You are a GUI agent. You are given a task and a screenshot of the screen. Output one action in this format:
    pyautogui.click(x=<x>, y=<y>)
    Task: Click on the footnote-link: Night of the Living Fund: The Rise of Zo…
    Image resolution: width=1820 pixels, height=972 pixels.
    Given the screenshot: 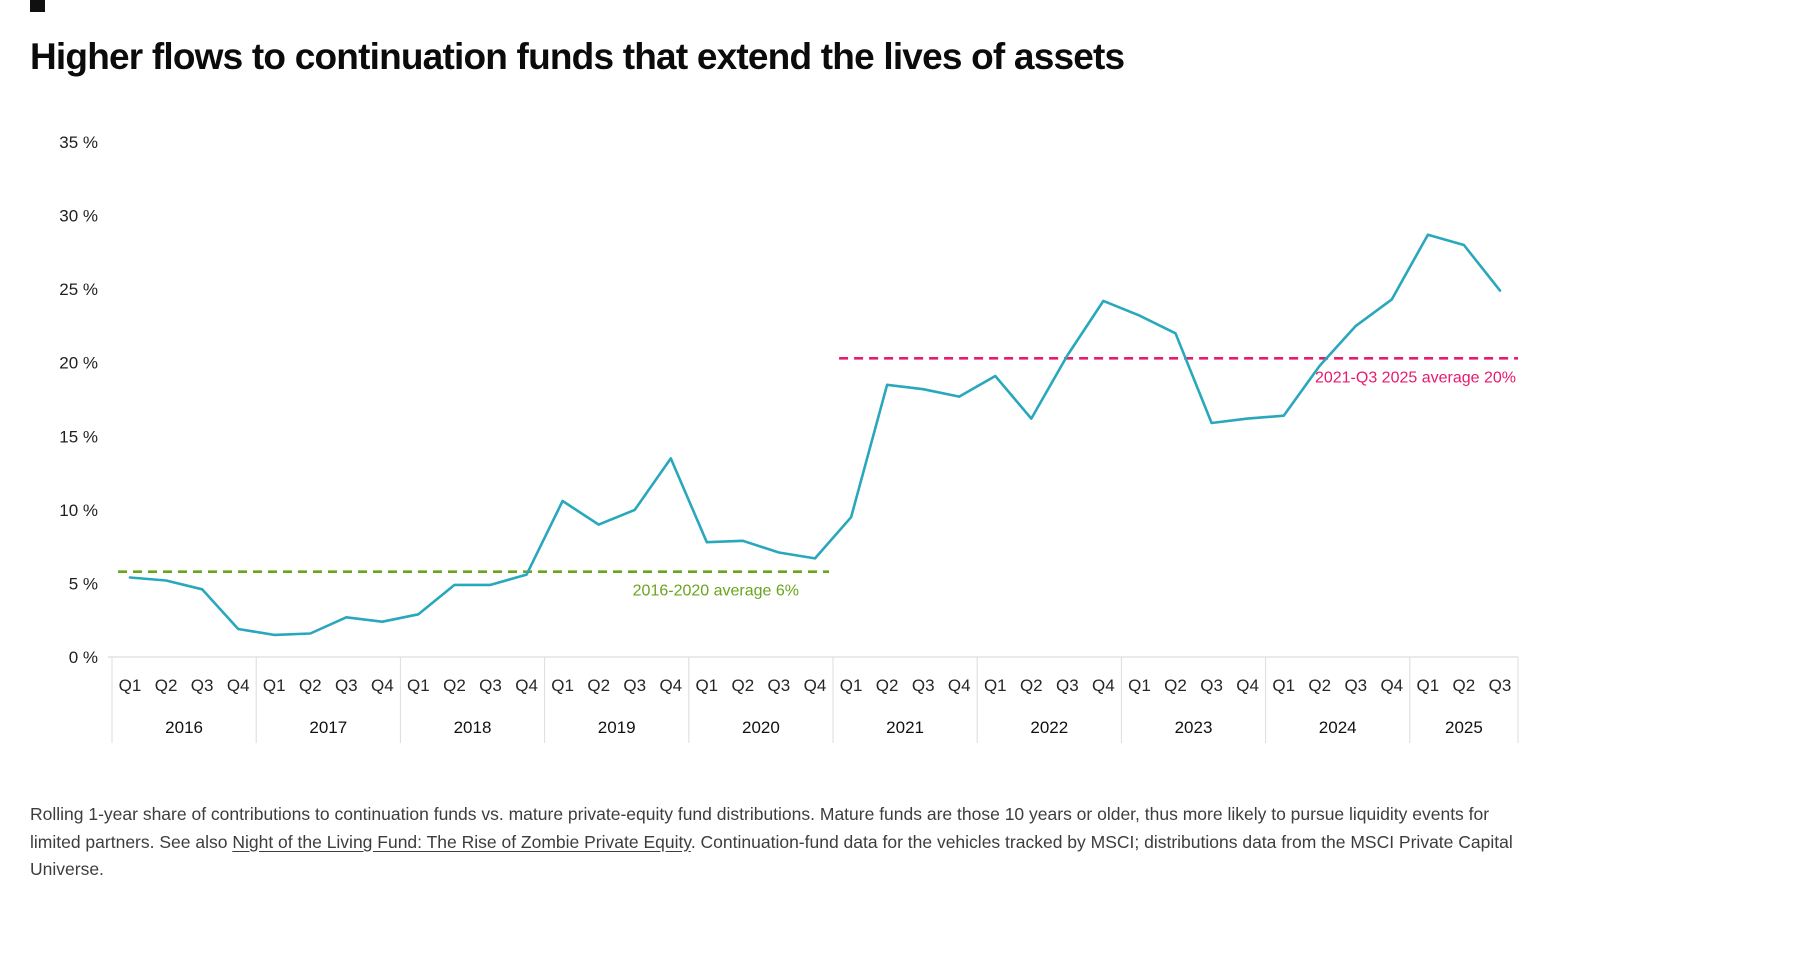 What is the action you would take?
    pyautogui.click(x=461, y=841)
    